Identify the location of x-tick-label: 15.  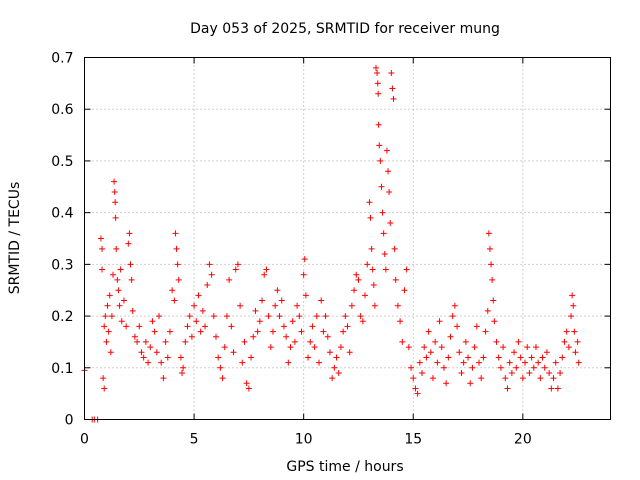
(413, 440).